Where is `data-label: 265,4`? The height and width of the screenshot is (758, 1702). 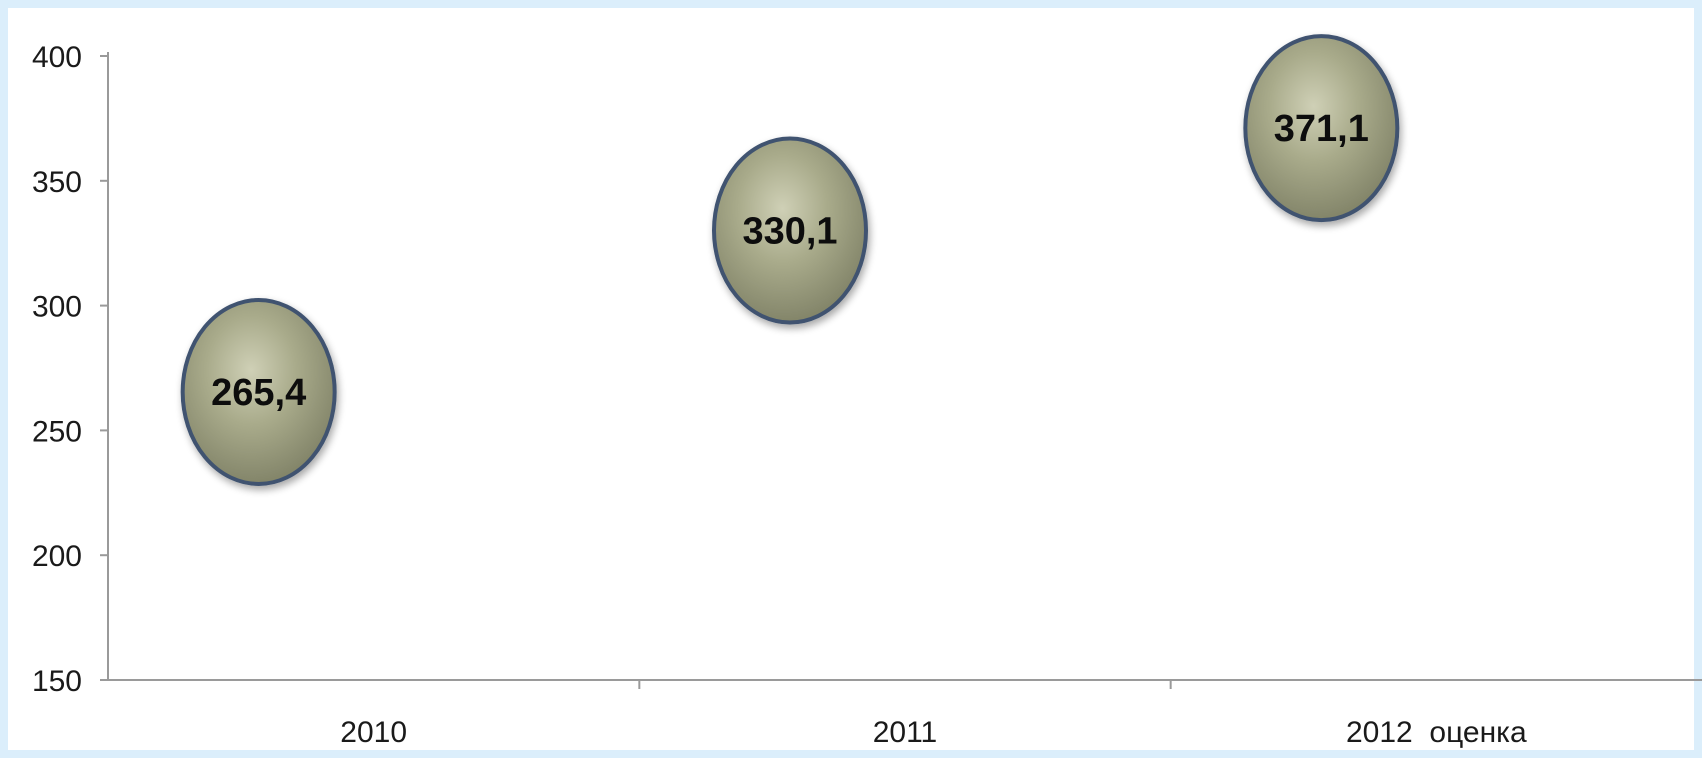 data-label: 265,4 is located at coordinates (258, 393).